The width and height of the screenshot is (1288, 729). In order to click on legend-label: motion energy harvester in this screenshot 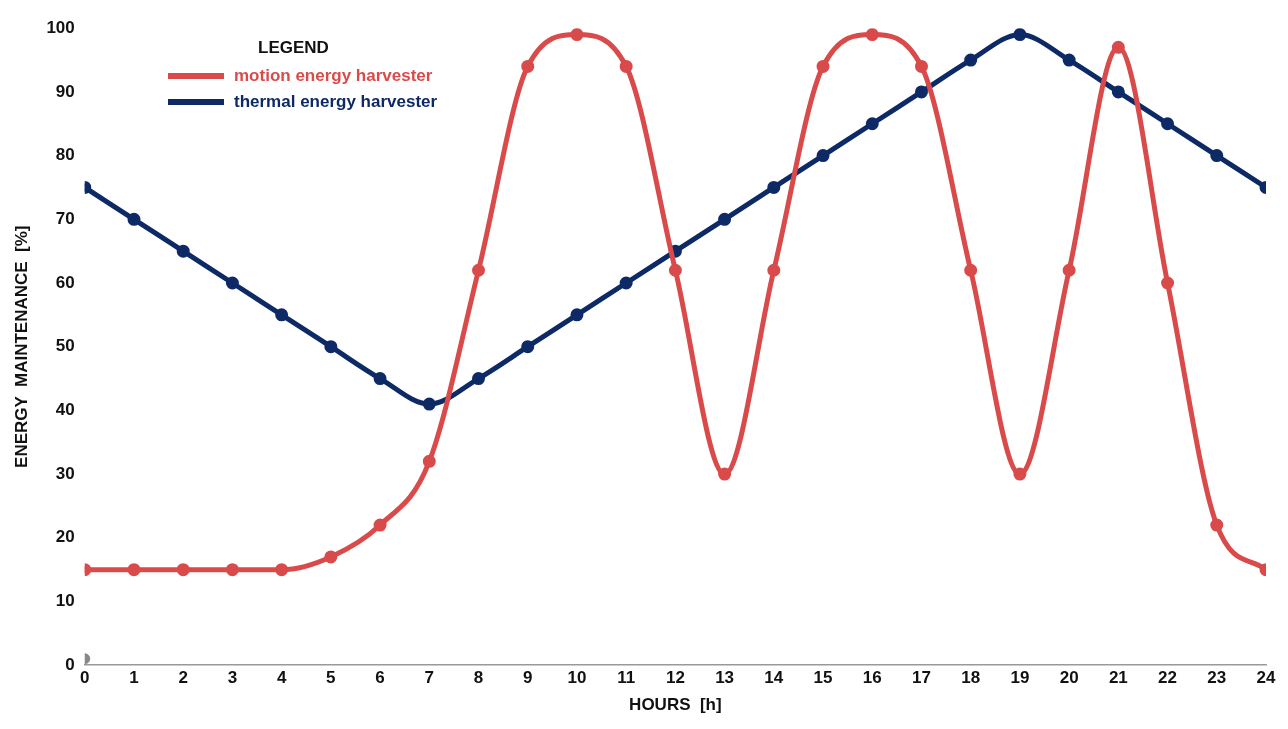, I will do `click(333, 76)`.